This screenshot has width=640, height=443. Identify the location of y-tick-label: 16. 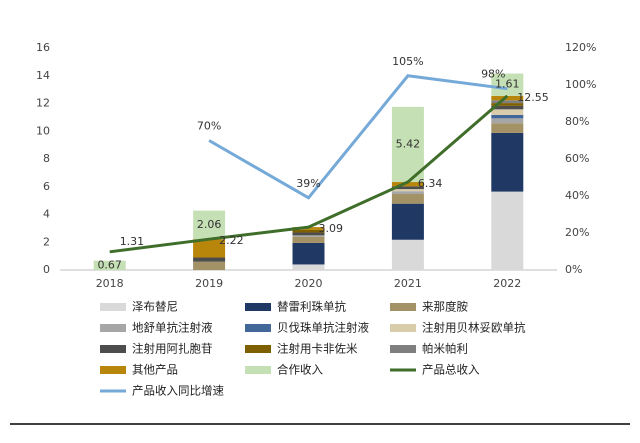
(43, 47).